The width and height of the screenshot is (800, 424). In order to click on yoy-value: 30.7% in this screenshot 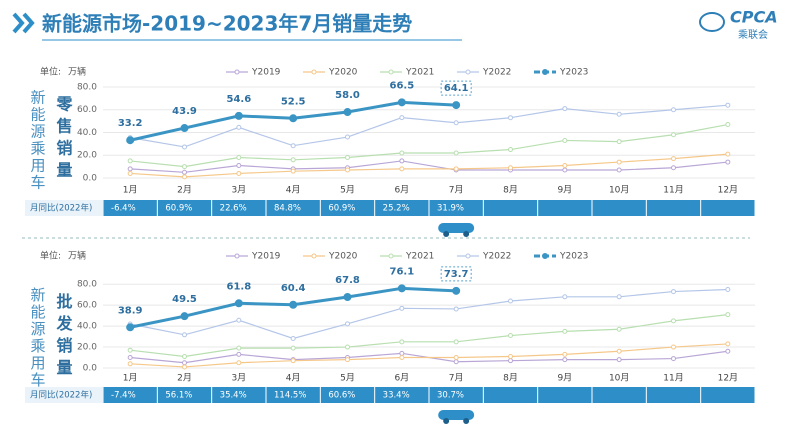, I will do `click(450, 396)`.